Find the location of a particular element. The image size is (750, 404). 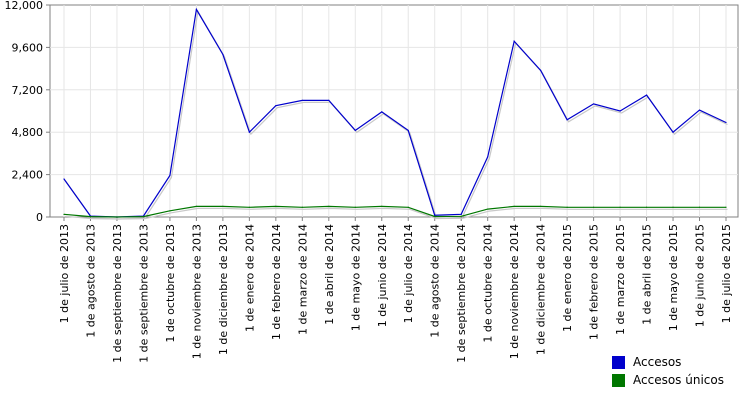

x-tick-label: 1 de julio de 2013 is located at coordinates (64, 273).